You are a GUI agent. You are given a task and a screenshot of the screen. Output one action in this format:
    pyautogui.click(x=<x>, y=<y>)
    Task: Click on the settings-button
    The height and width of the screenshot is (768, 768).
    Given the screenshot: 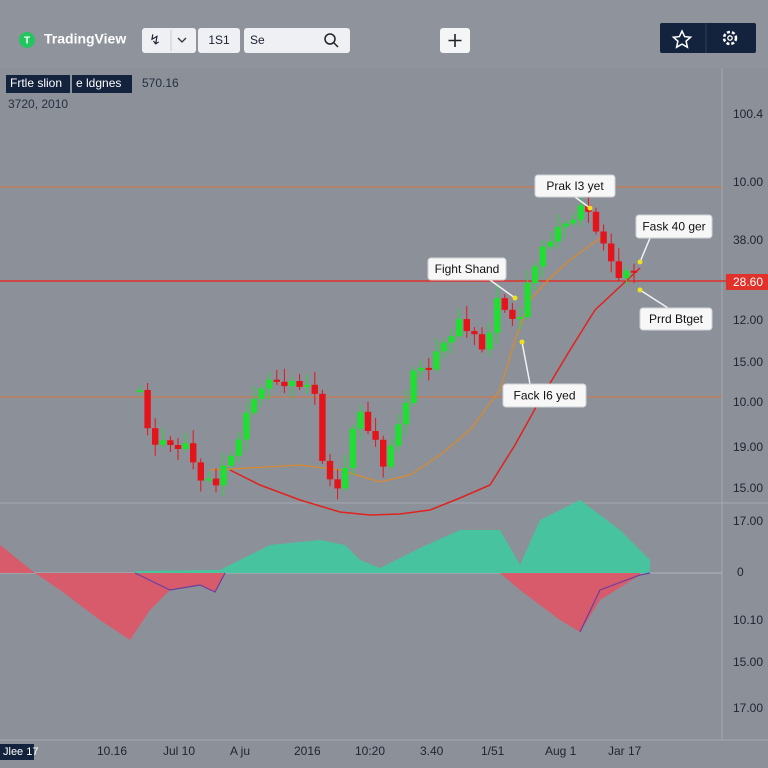 What is the action you would take?
    pyautogui.click(x=730, y=38)
    